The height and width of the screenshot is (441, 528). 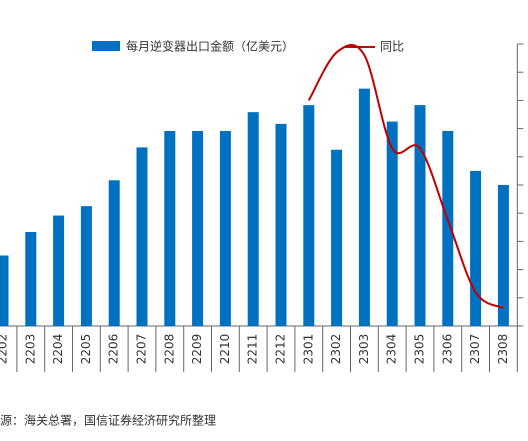 What do you see at coordinates (281, 349) in the screenshot?
I see `x-tick-label: 2212` at bounding box center [281, 349].